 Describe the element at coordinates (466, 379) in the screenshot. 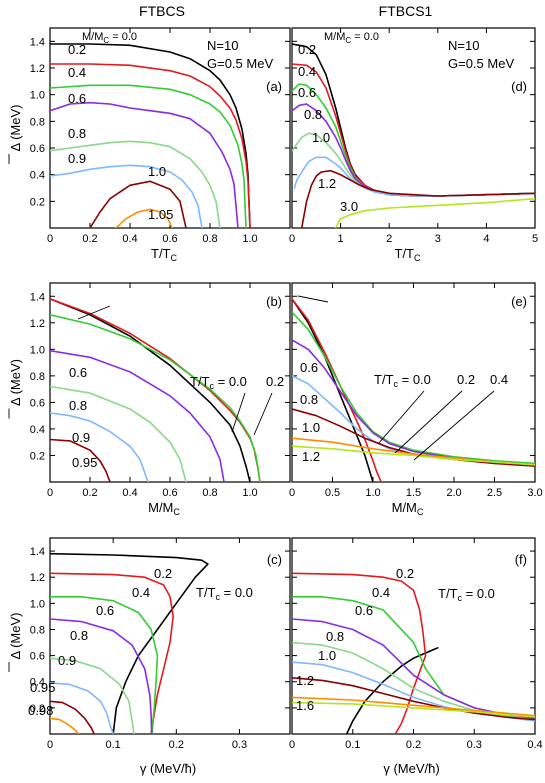

I see `temperature-label-extra: 0.2` at that location.